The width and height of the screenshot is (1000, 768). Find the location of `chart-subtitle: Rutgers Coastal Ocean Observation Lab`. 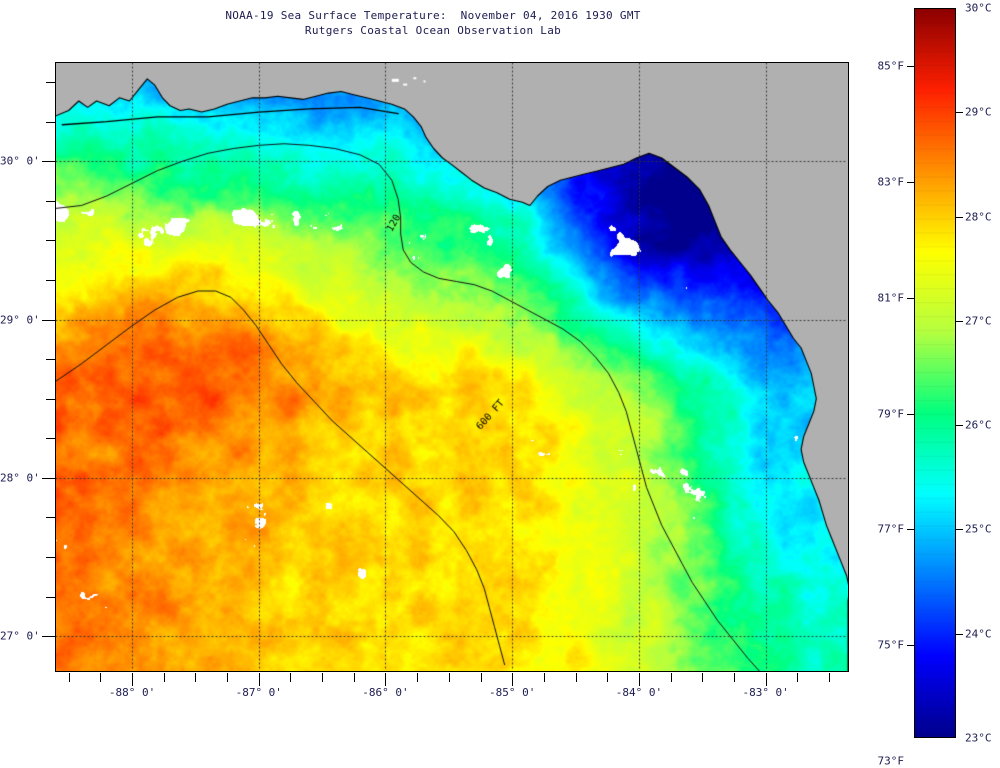

chart-subtitle: Rutgers Coastal Ocean Observation Lab is located at coordinates (433, 30).